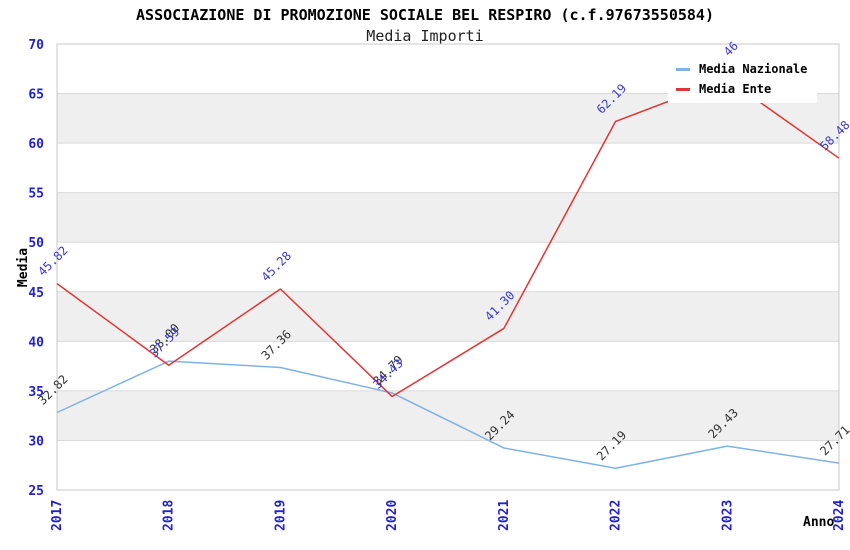  Describe the element at coordinates (392, 515) in the screenshot. I see `x-tick-label: 2020` at that location.